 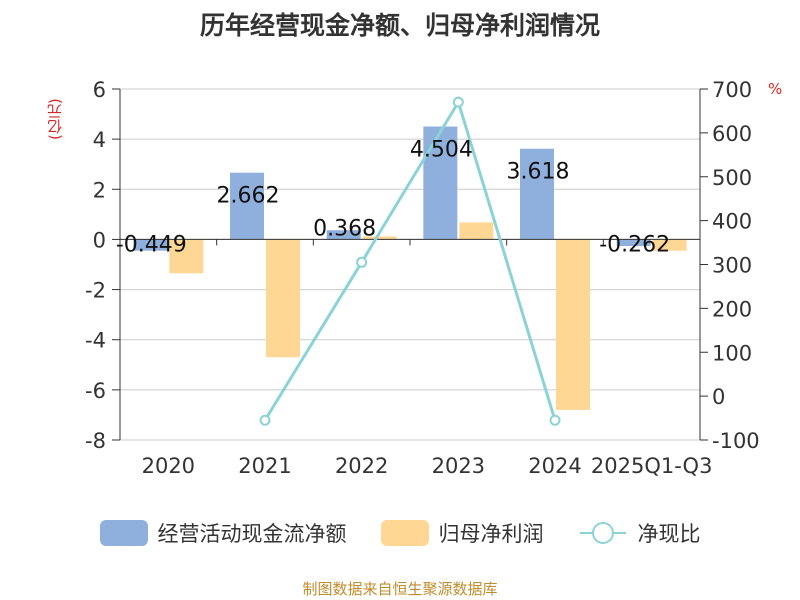 I want to click on legend-item-profit: 归母净利润, so click(x=462, y=533).